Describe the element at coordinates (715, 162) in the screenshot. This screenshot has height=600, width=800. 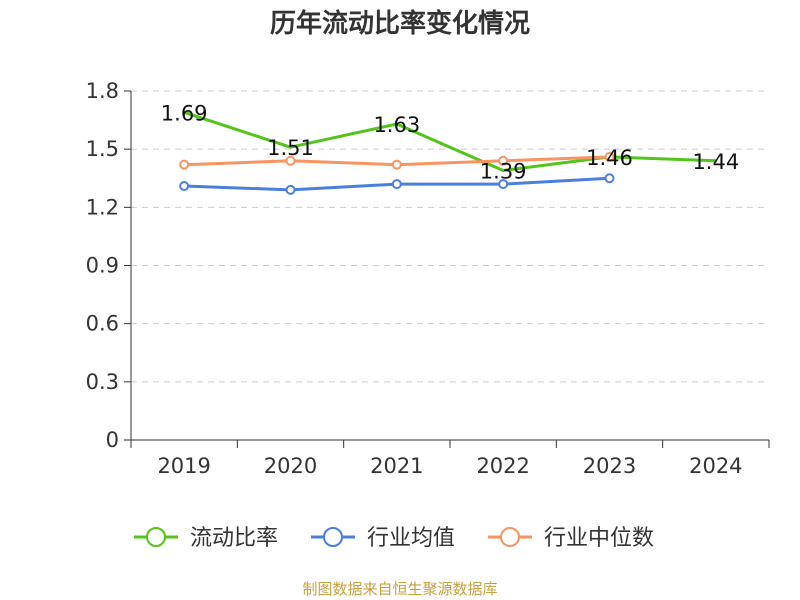
I see `data-label: 1.44` at that location.